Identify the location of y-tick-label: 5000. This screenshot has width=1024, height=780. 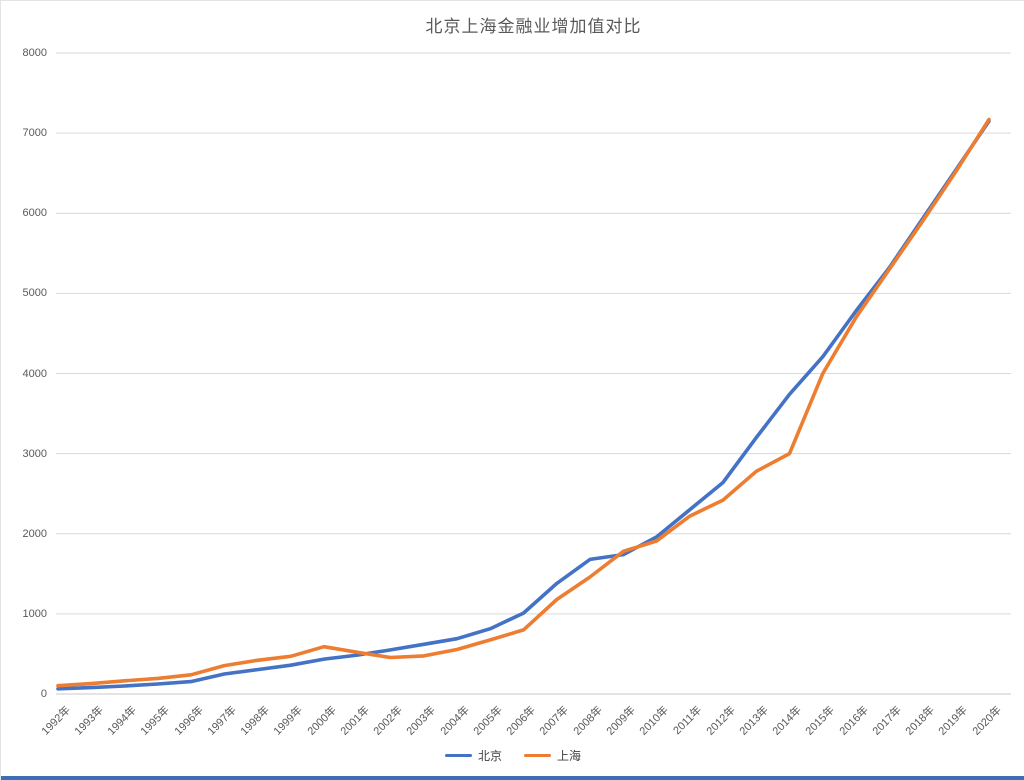
(34, 293).